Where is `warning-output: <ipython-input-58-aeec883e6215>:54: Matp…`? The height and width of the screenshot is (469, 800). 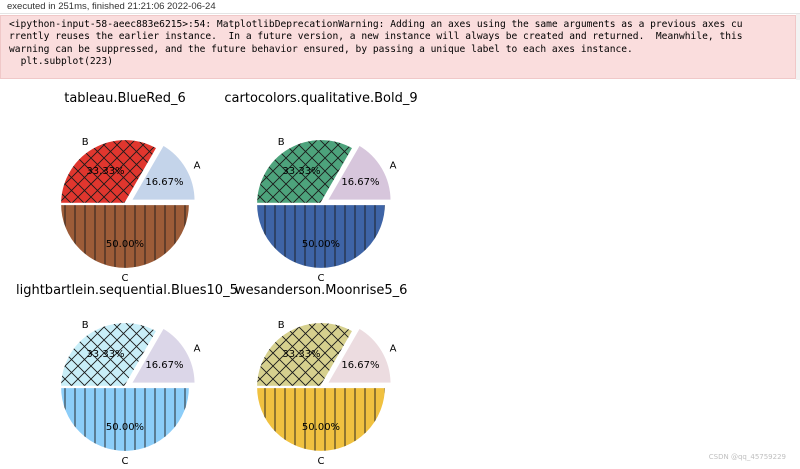
warning-output: <ipython-input-58-aeec883e6215>:54: Matp… is located at coordinates (398, 47).